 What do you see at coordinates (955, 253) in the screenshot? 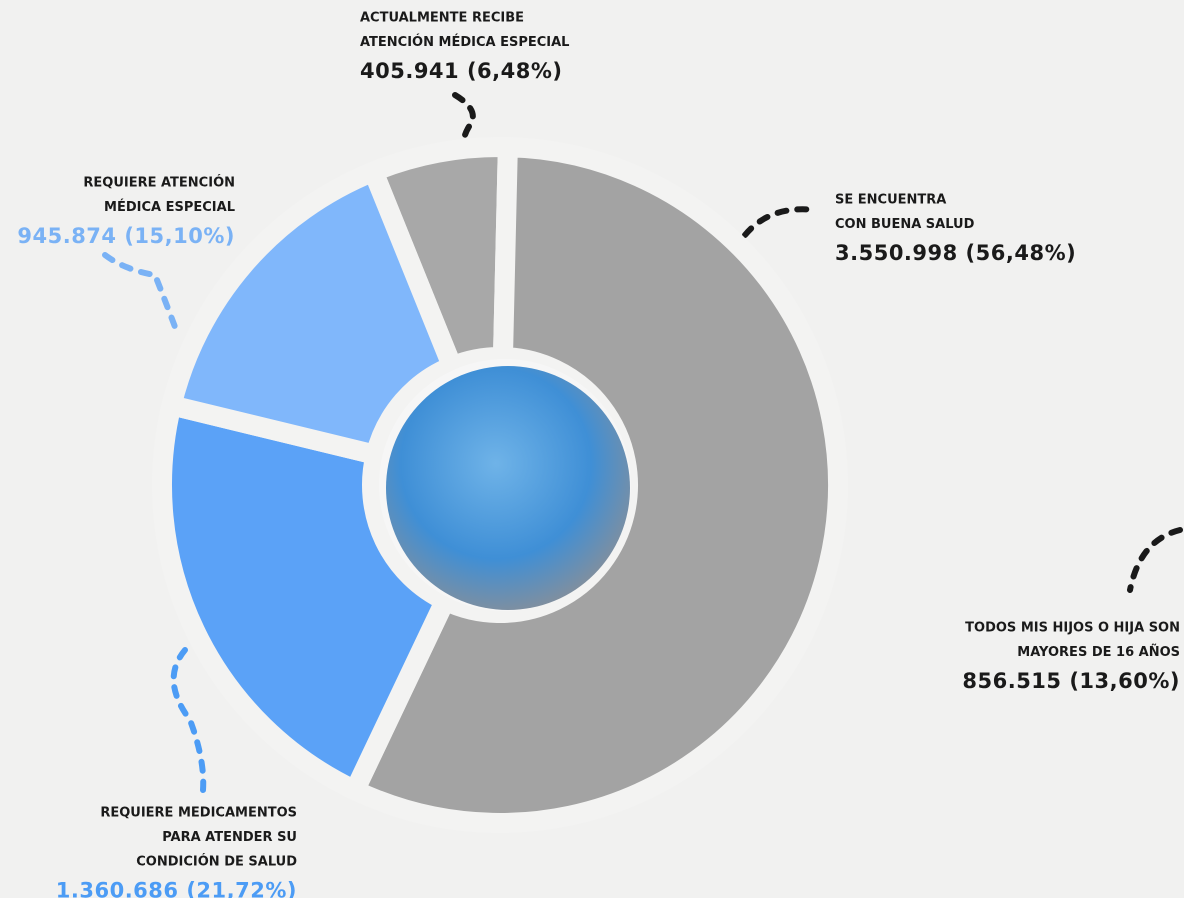
I see `value-label: 3.550.998 (56,48%)` at bounding box center [955, 253].